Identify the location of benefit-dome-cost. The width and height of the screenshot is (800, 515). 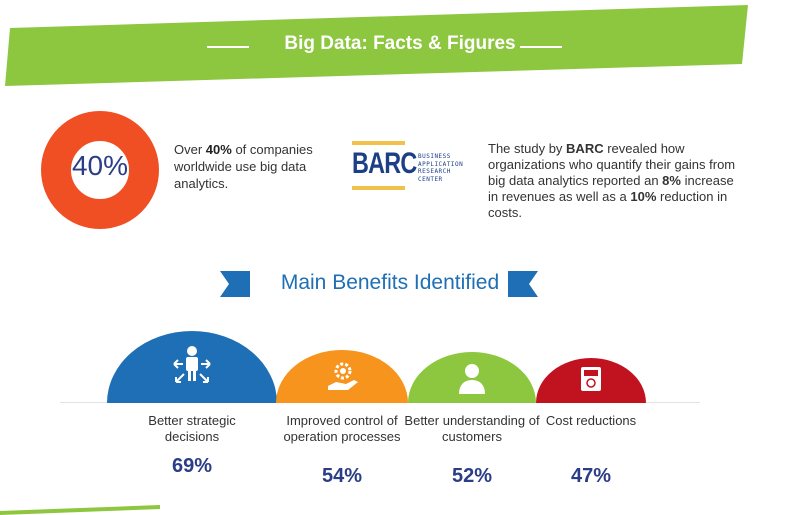
(591, 380).